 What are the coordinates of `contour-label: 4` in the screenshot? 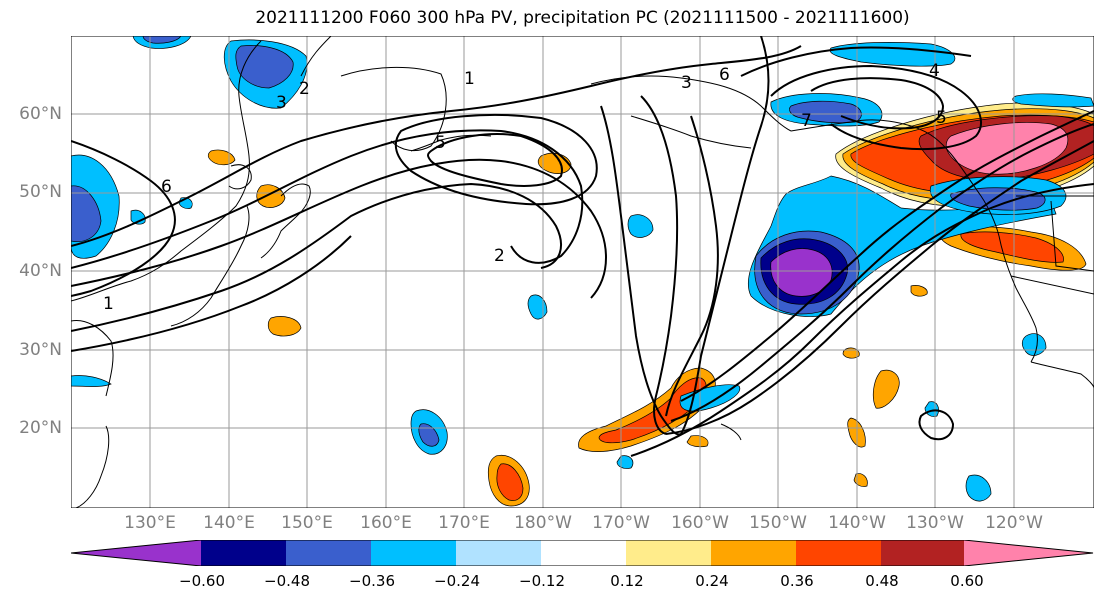 It's located at (934, 71).